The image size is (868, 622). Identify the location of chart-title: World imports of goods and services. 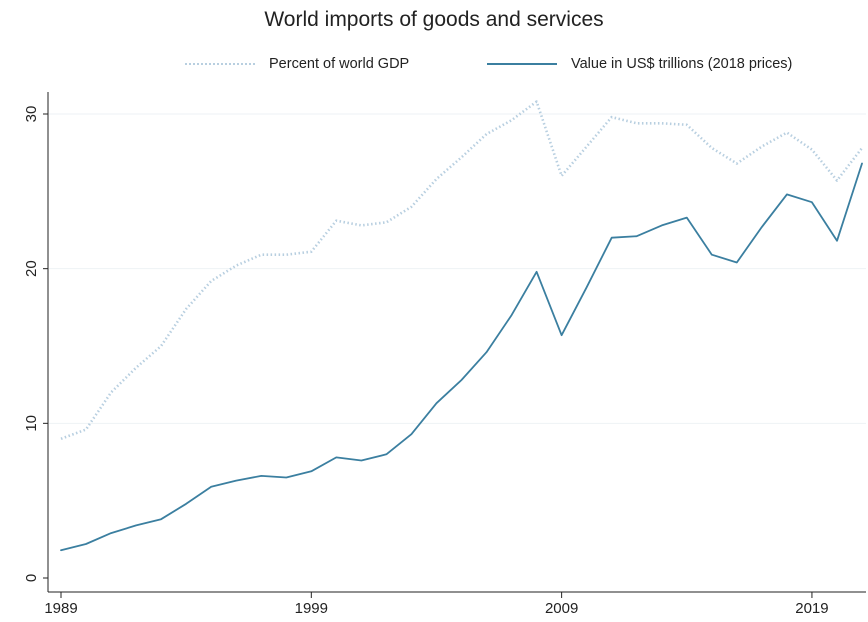
(434, 19).